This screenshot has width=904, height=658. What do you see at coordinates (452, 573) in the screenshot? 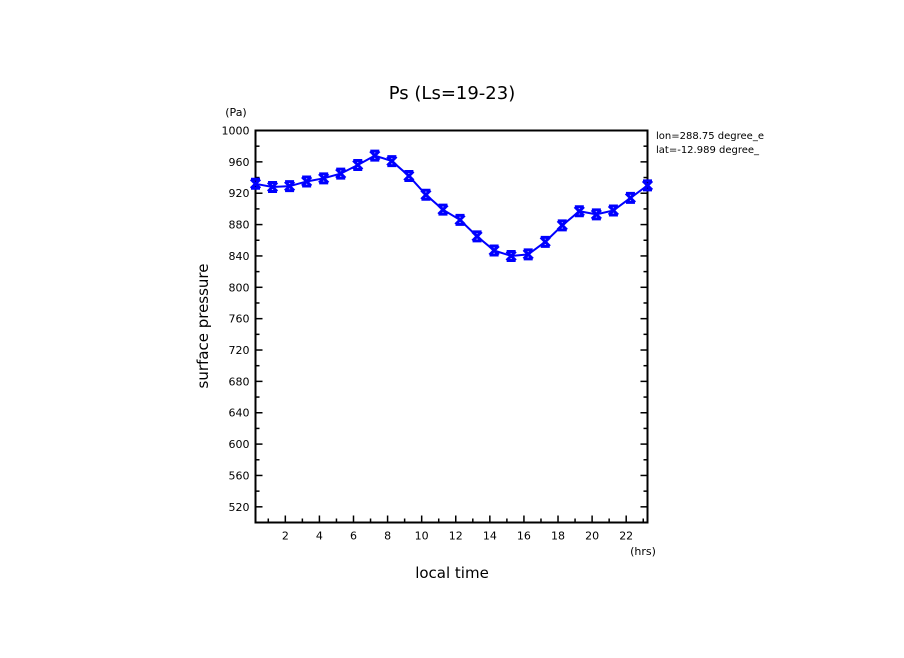
I see `x-axis-label: local time` at bounding box center [452, 573].